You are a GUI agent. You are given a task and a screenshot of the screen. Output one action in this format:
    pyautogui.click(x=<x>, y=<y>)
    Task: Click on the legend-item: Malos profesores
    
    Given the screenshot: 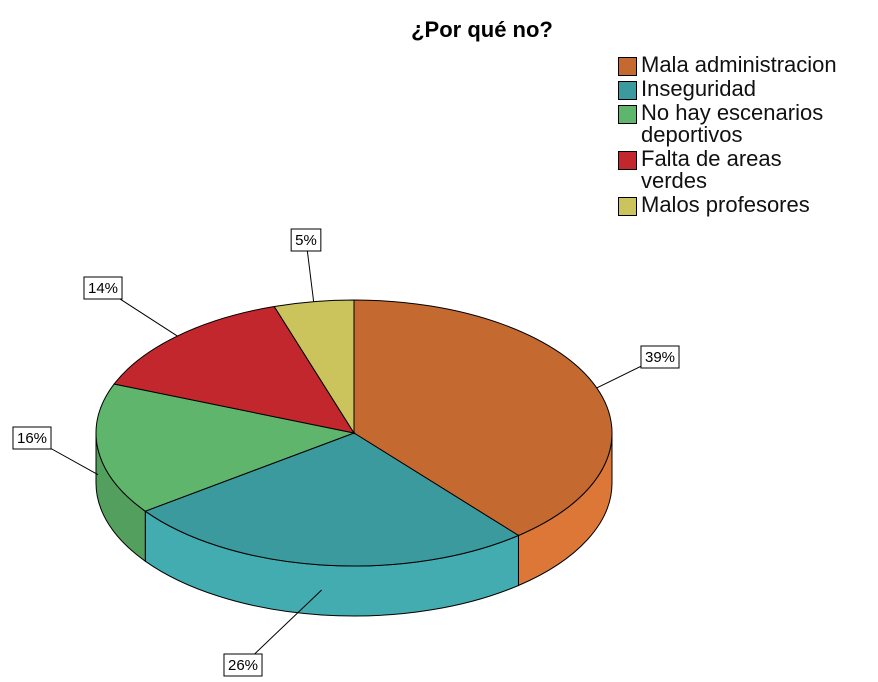 What is the action you would take?
    pyautogui.click(x=738, y=205)
    